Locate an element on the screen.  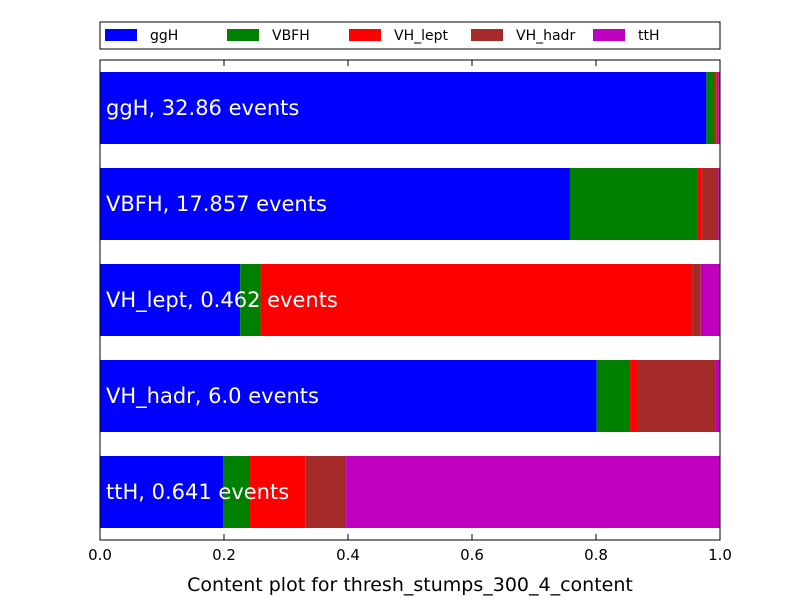
bar-label: VBFH, 17.857 events is located at coordinates (216, 204).